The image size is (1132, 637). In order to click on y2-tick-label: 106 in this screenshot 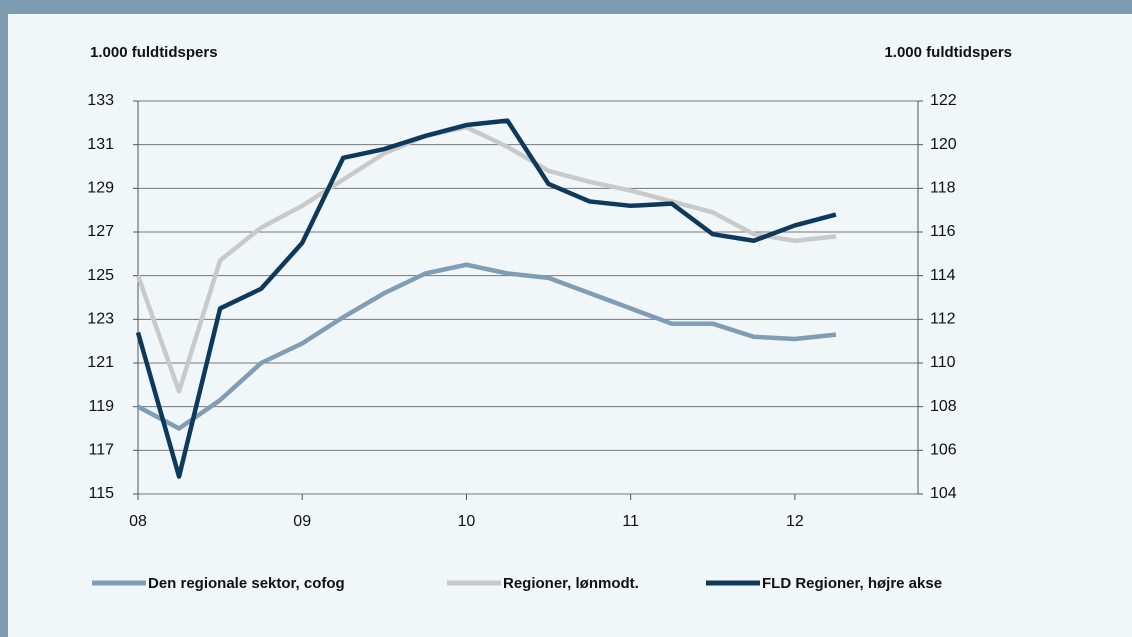, I will do `click(943, 450)`.